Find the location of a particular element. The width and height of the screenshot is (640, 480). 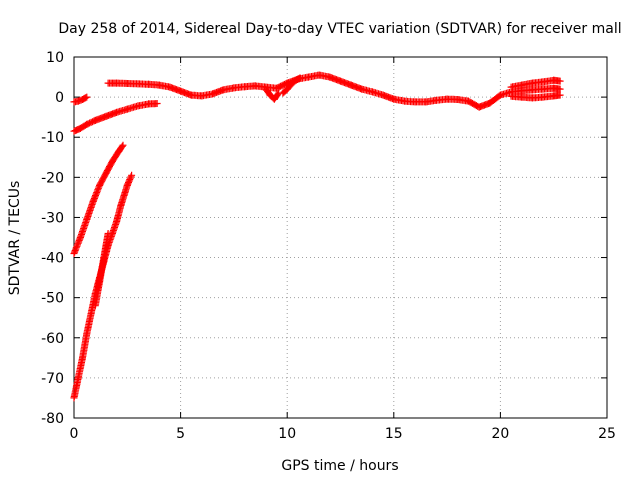

x-tick-label: 25 is located at coordinates (607, 434).